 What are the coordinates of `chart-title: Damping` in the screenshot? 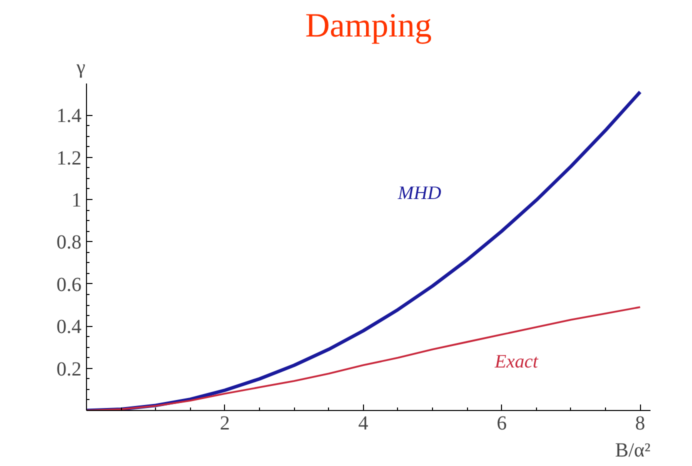 It's located at (368, 26).